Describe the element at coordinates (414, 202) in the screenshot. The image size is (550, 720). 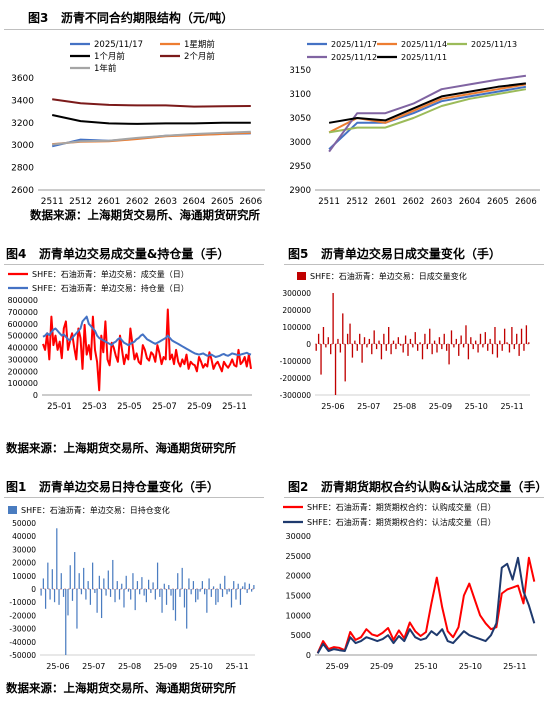
I see `x-tick-label: 2602` at that location.